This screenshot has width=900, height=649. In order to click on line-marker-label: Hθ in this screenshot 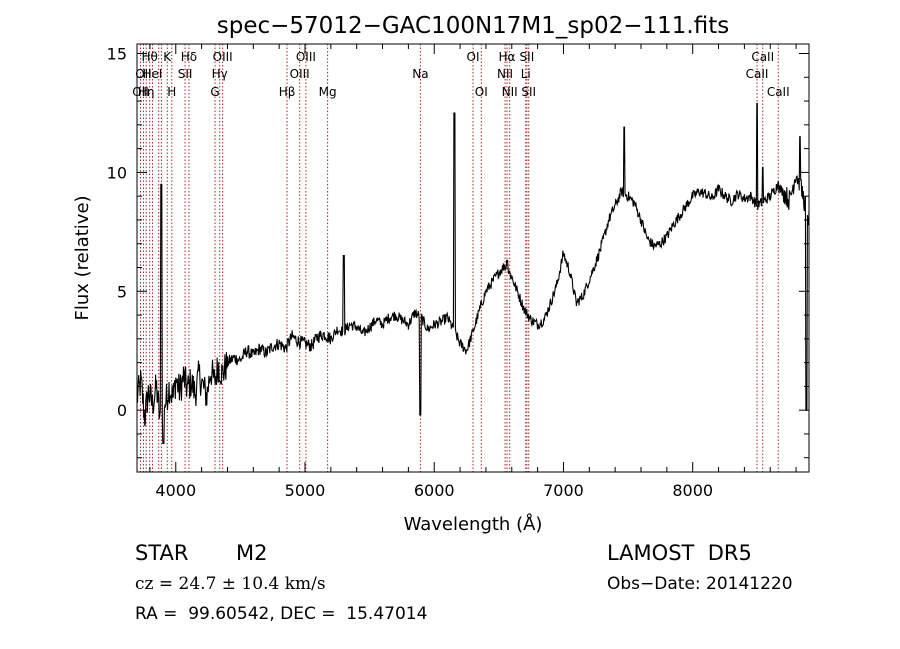, I will do `click(149, 57)`.